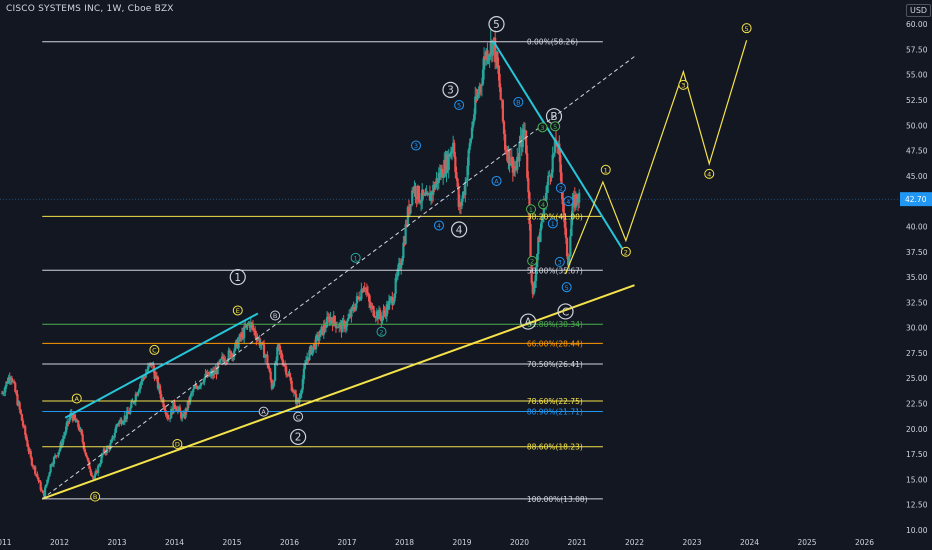  Describe the element at coordinates (461, 542) in the screenshot. I see `time-tick-label: 2019` at that location.